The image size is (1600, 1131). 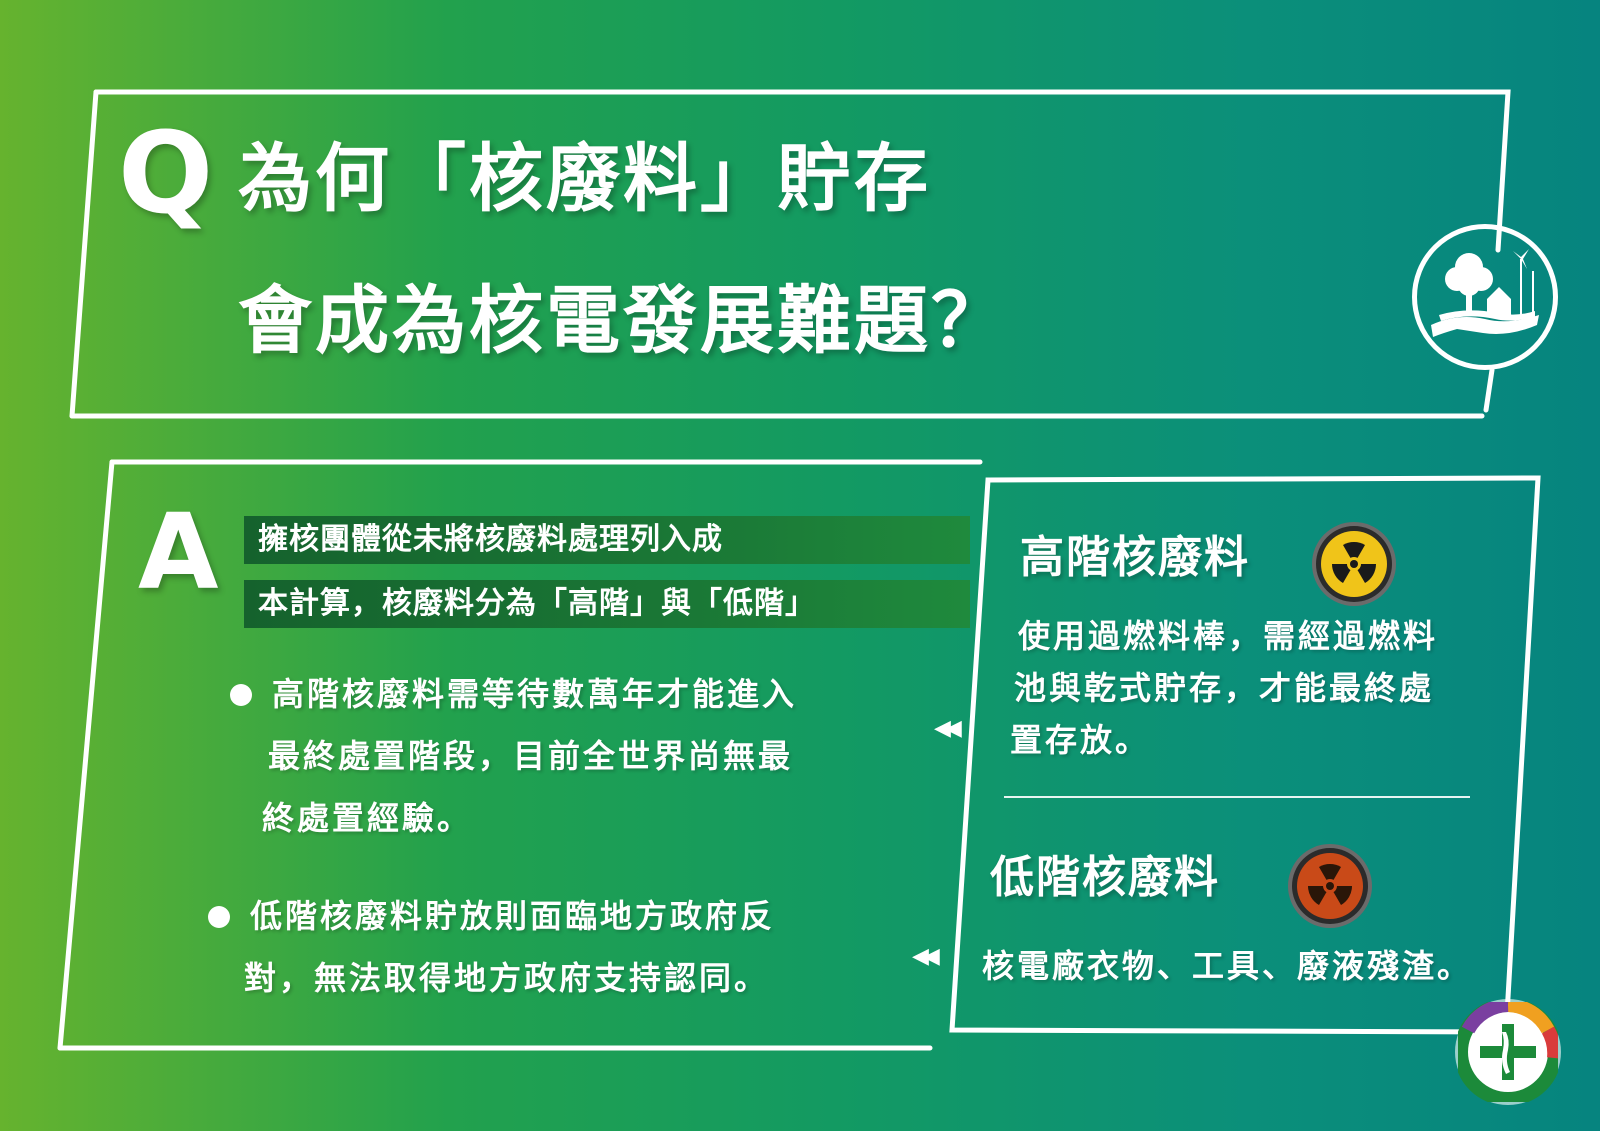 I want to click on question-frame-left, so click(x=84, y=254).